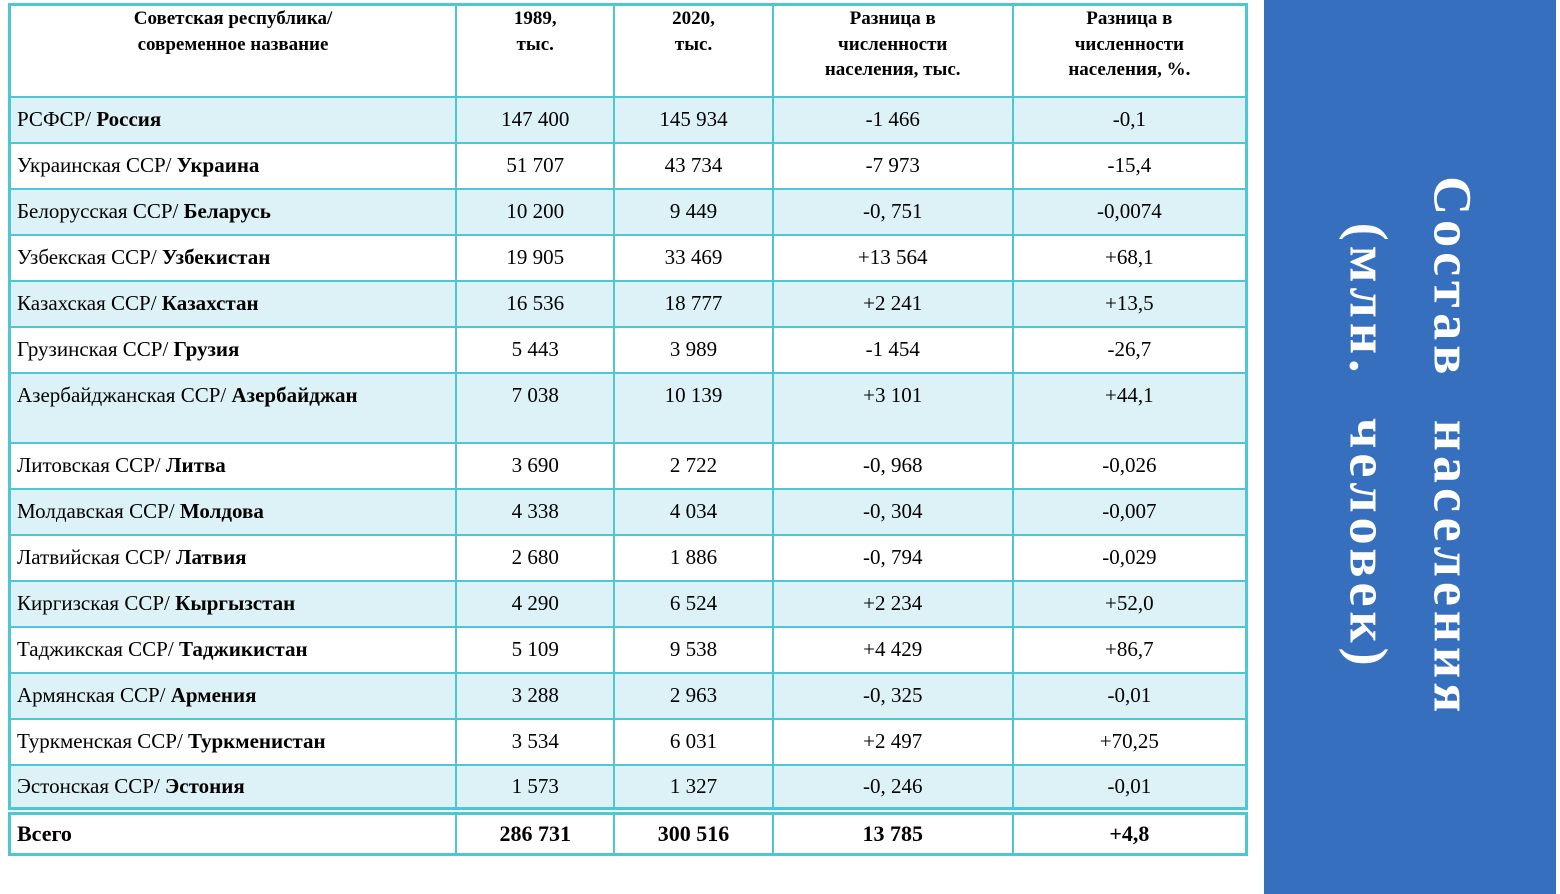  Describe the element at coordinates (892, 165) in the screenshot. I see `diff-thousands-cell: -7 973` at that location.